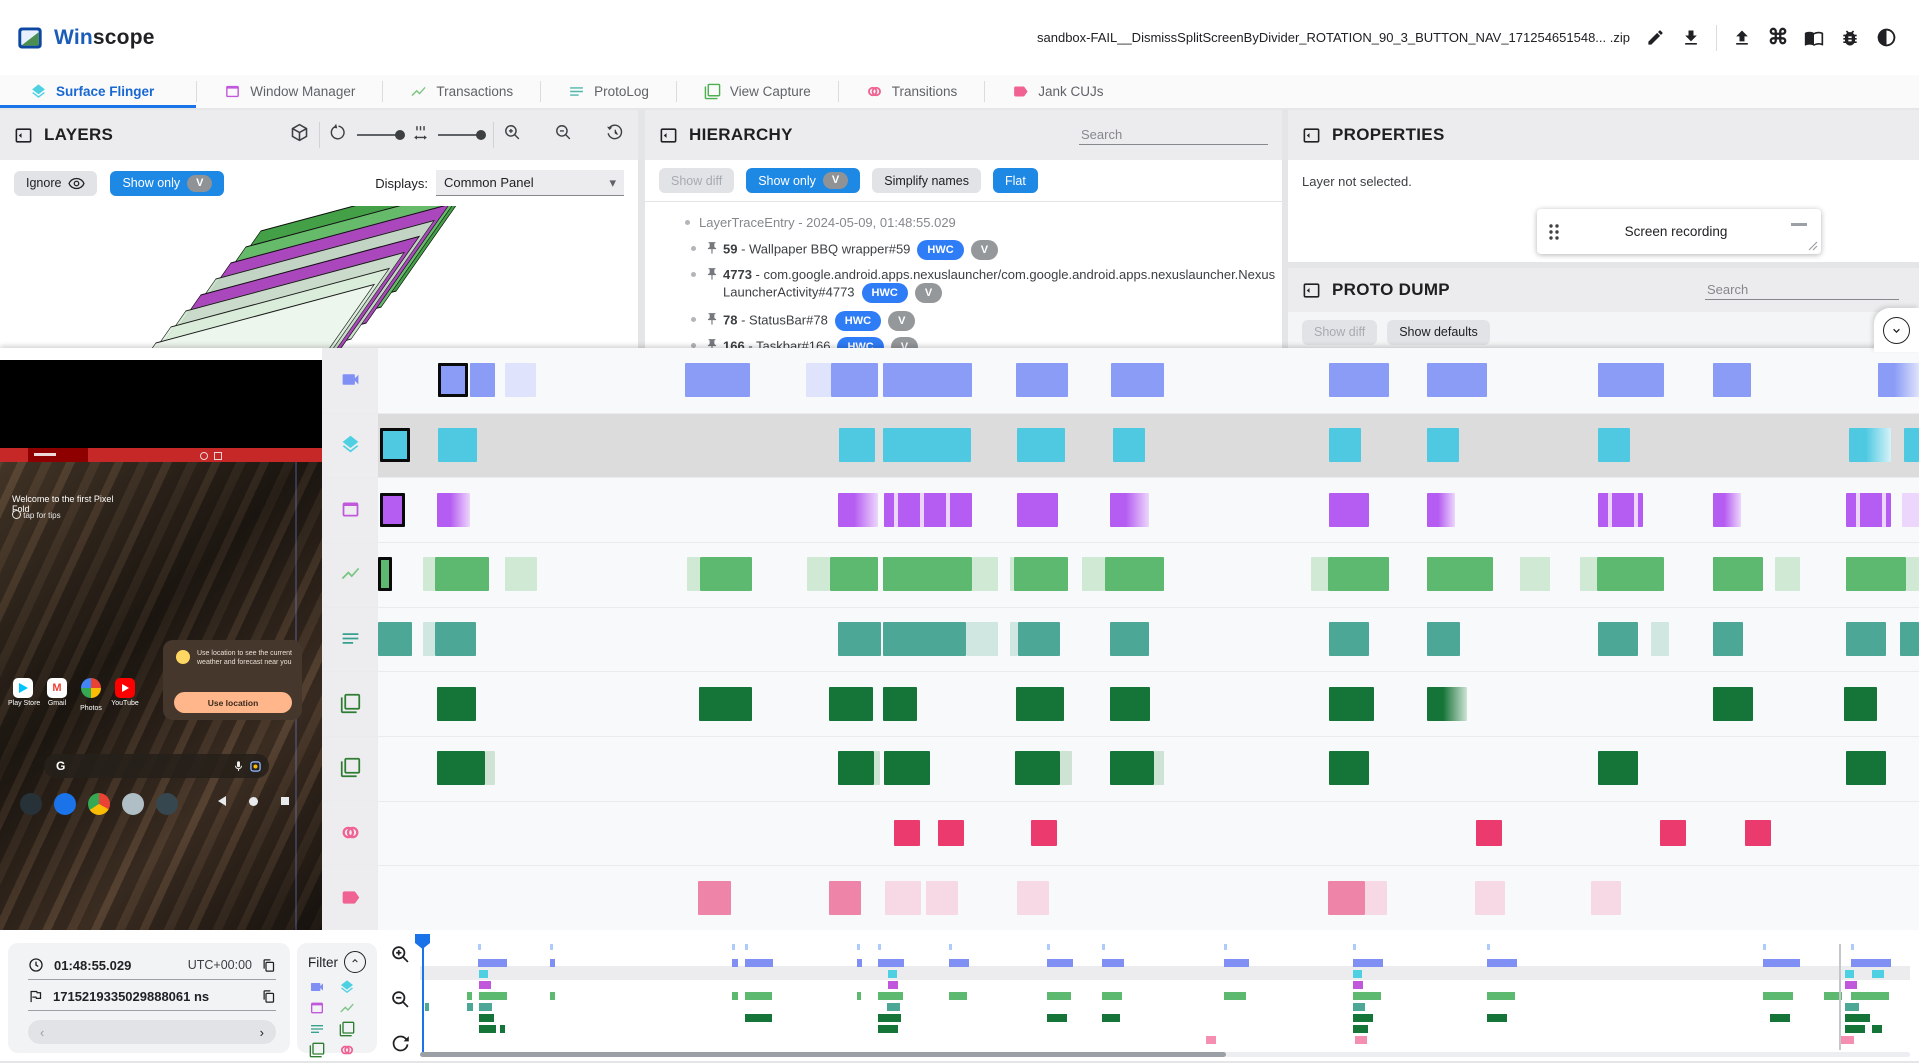 The height and width of the screenshot is (1063, 1919). What do you see at coordinates (1896, 330) in the screenshot?
I see `collapse-timeline-icon` at bounding box center [1896, 330].